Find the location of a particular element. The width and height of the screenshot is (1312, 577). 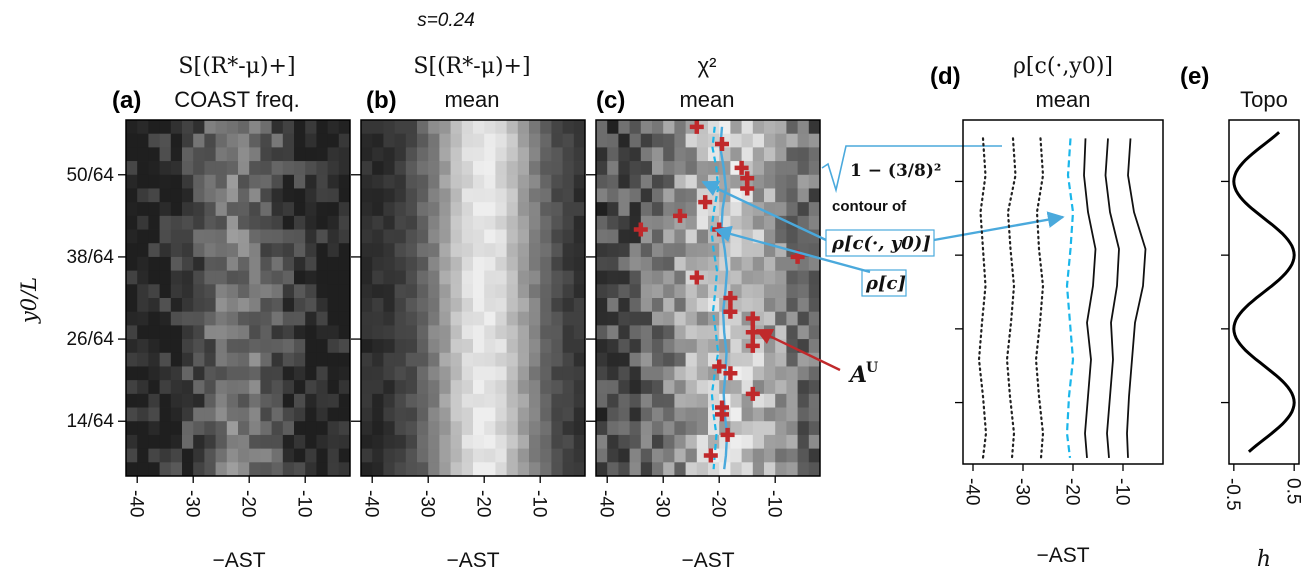

panel-d-label: (d) is located at coordinates (945, 76).